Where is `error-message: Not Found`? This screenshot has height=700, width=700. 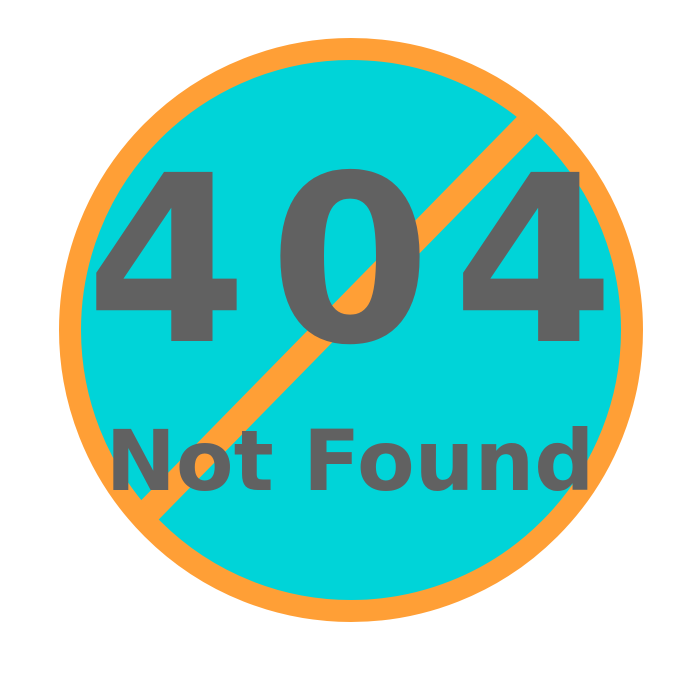 error-message: Not Found is located at coordinates (350, 461).